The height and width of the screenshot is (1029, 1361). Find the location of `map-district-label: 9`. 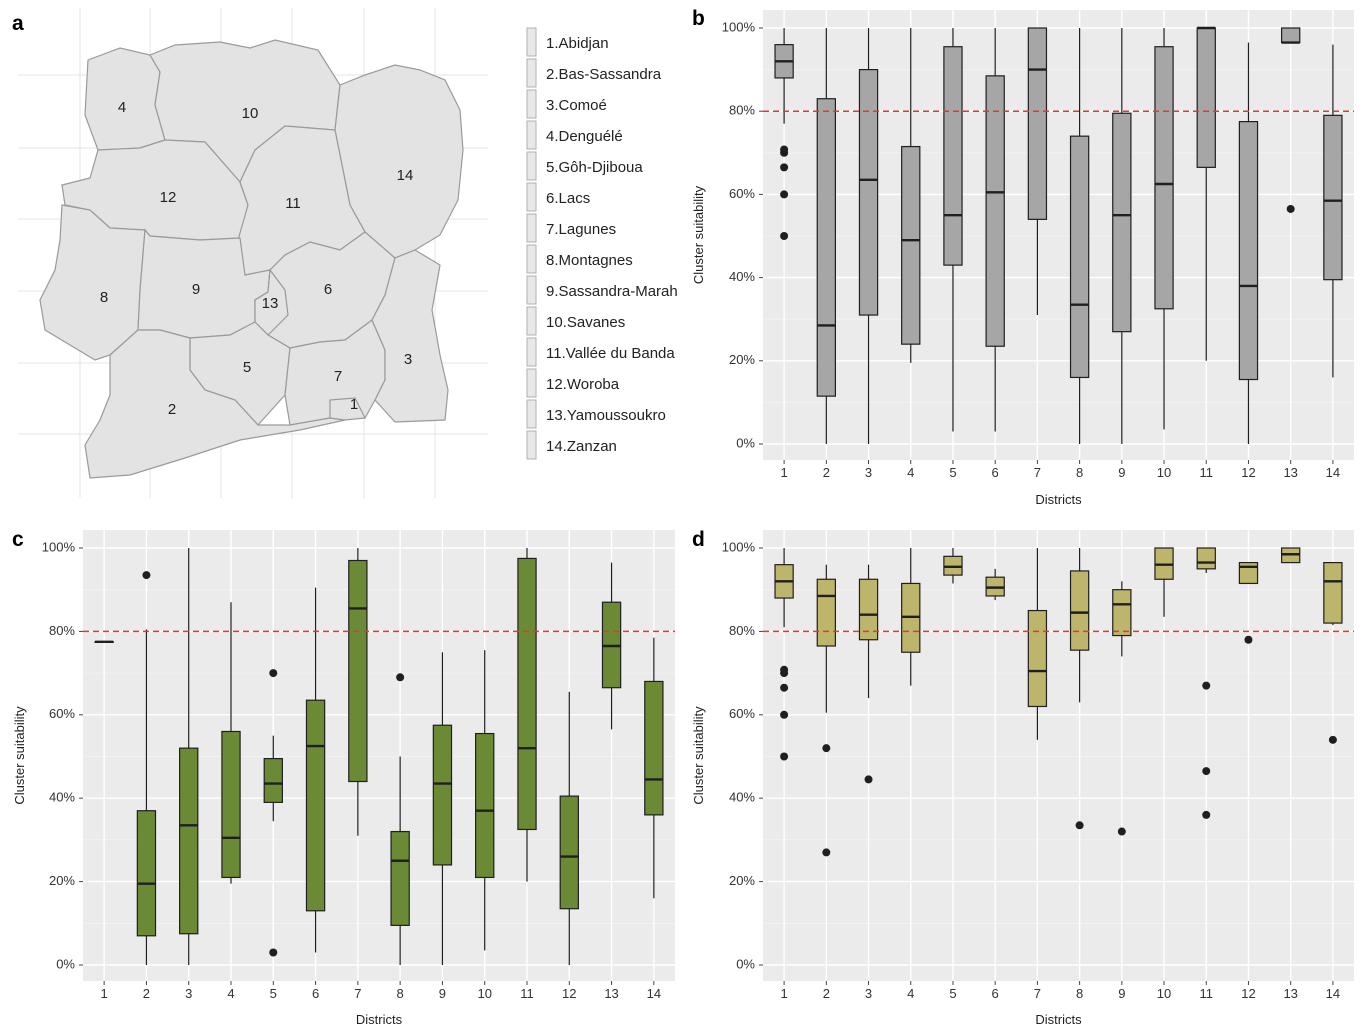

map-district-label: 9 is located at coordinates (196, 289).